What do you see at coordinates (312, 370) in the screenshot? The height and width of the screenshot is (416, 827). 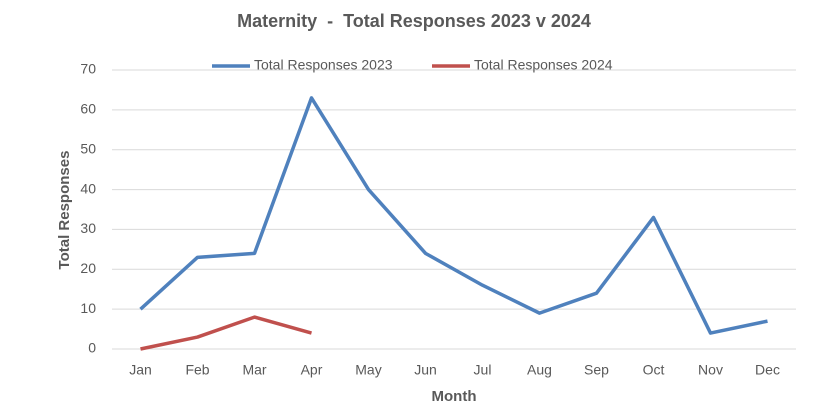 I see `x-tick-label: Apr` at bounding box center [312, 370].